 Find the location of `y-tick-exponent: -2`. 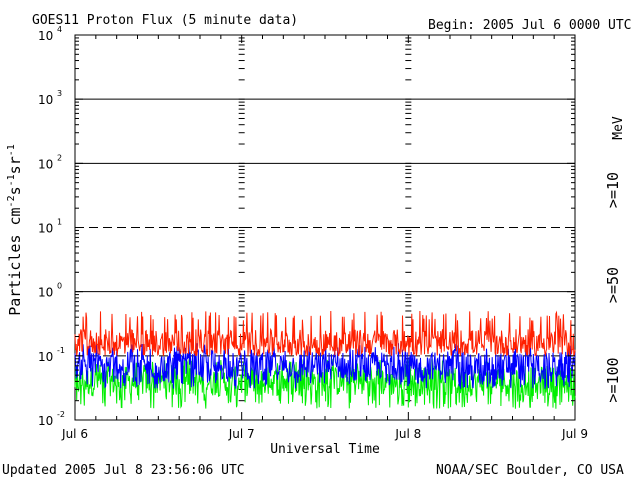

y-tick-exponent: -2 is located at coordinates (61, 414).